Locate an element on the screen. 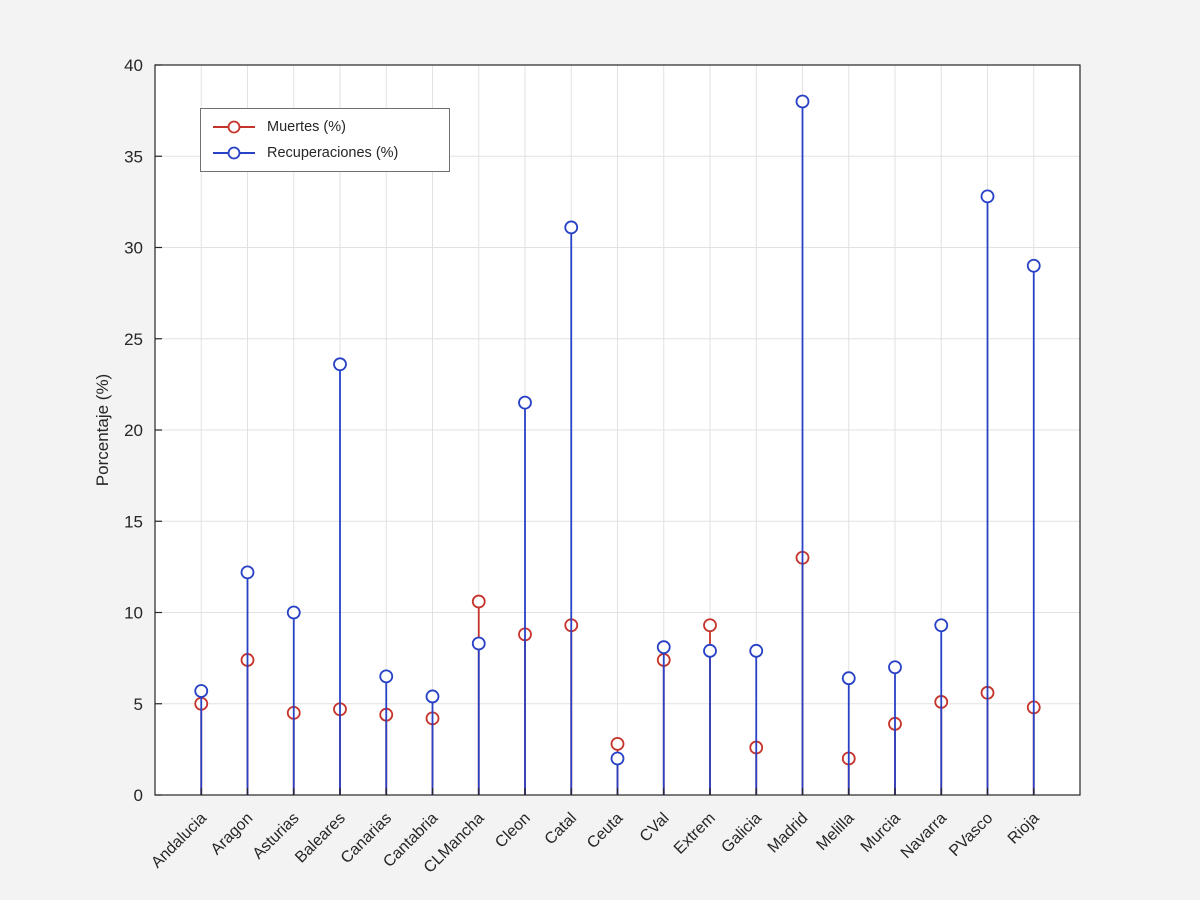 This screenshot has height=900, width=1200. y-tick-label: 5 is located at coordinates (138, 704).